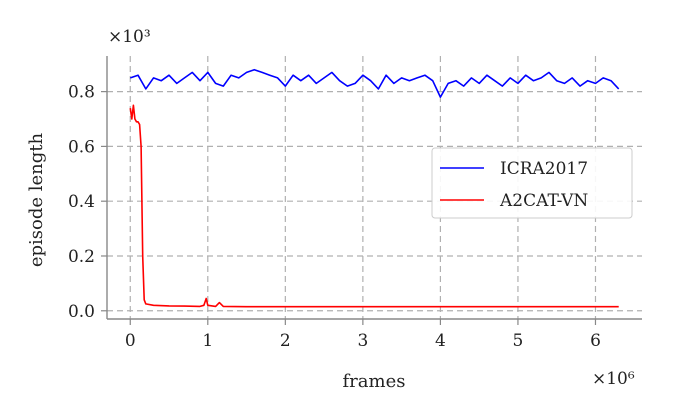  I want to click on x-tick-label: 5, so click(518, 341).